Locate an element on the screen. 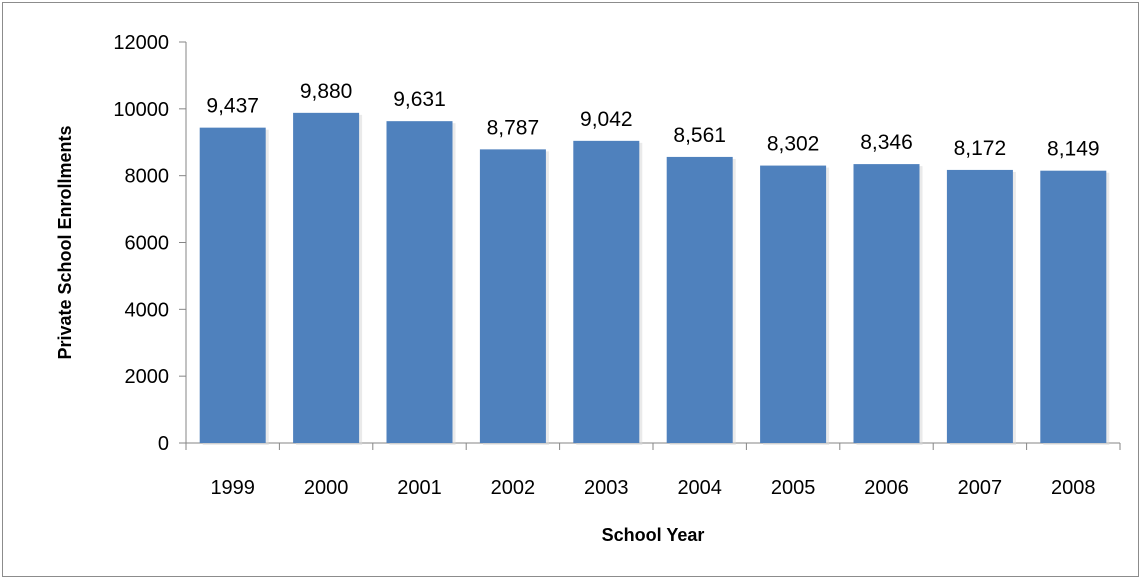  y-tick-label: 10000 is located at coordinates (141, 110).